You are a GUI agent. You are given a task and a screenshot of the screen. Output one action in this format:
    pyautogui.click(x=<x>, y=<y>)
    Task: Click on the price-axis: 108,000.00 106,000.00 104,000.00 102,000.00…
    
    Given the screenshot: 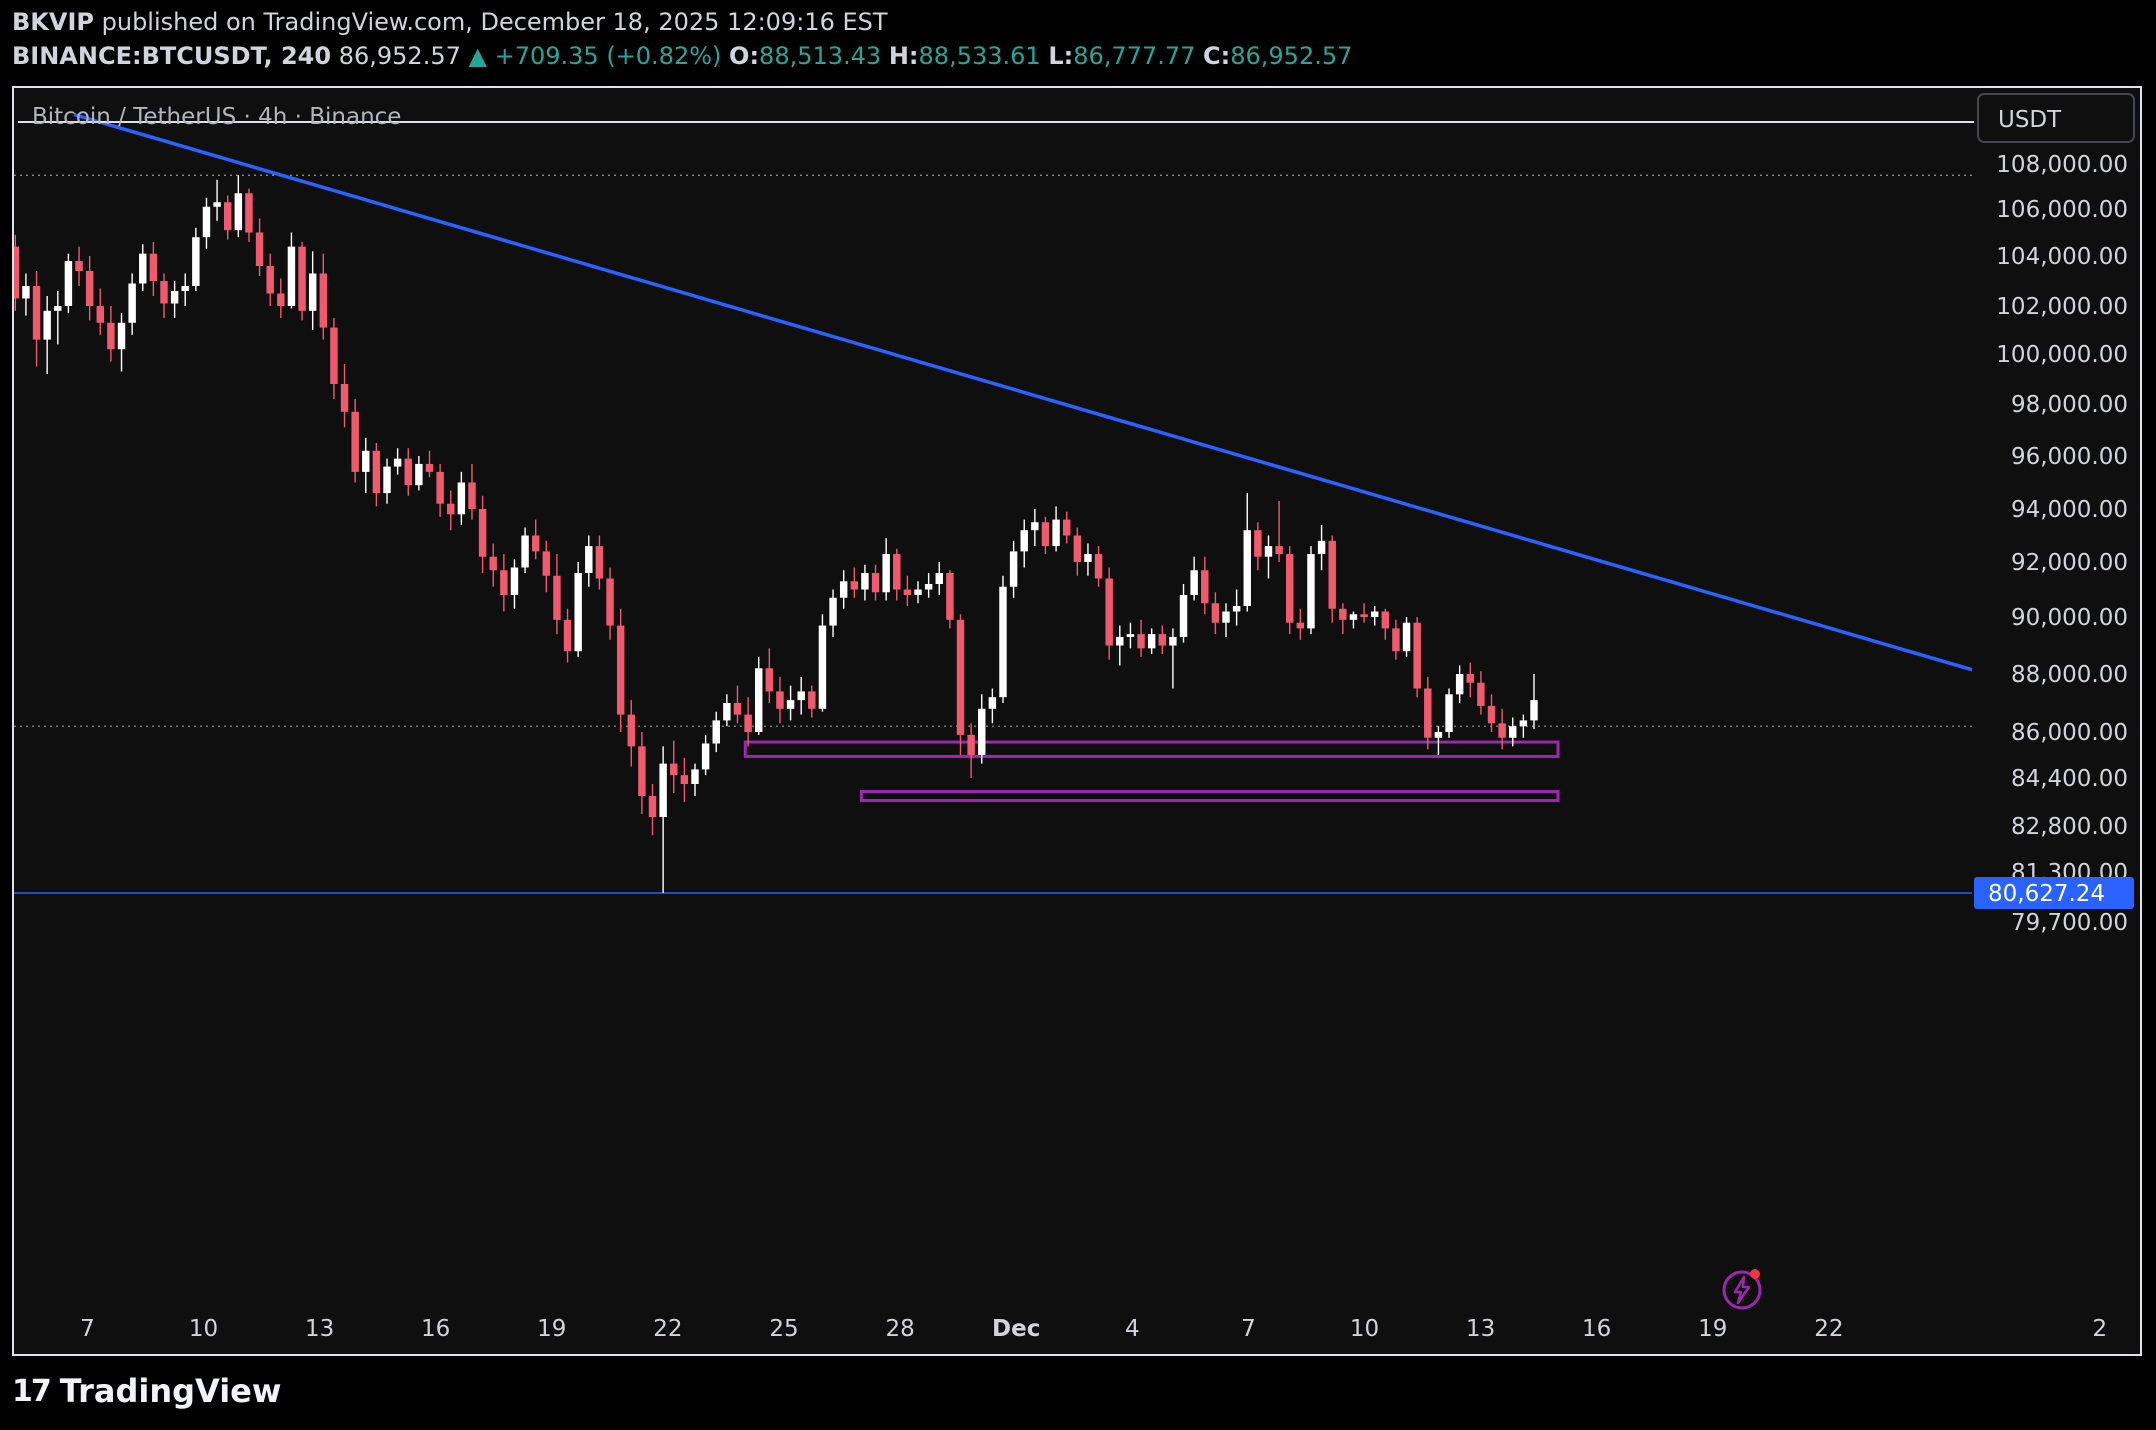 What is the action you would take?
    pyautogui.click(x=2062, y=544)
    